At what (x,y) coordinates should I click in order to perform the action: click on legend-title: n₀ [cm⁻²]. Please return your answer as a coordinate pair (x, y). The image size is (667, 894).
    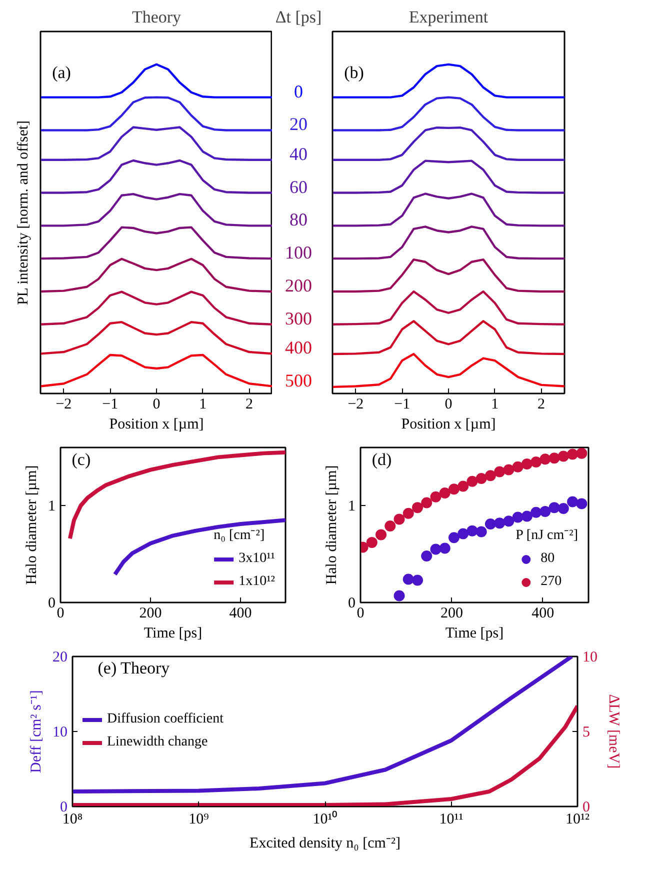
    Looking at the image, I should click on (240, 535).